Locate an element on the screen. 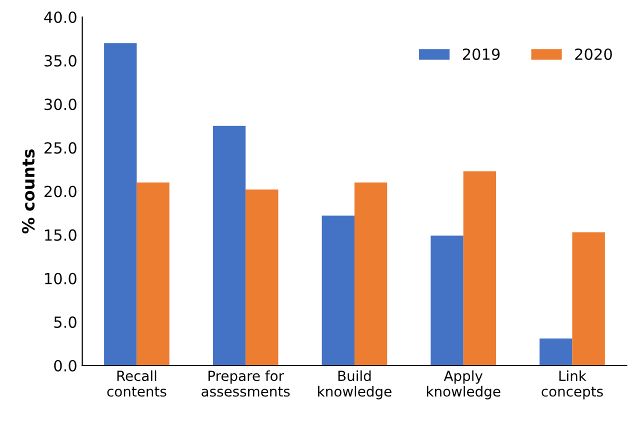 Image resolution: width=633 pixels, height=425 pixels. y-tick-label: 30.0 is located at coordinates (60, 104).